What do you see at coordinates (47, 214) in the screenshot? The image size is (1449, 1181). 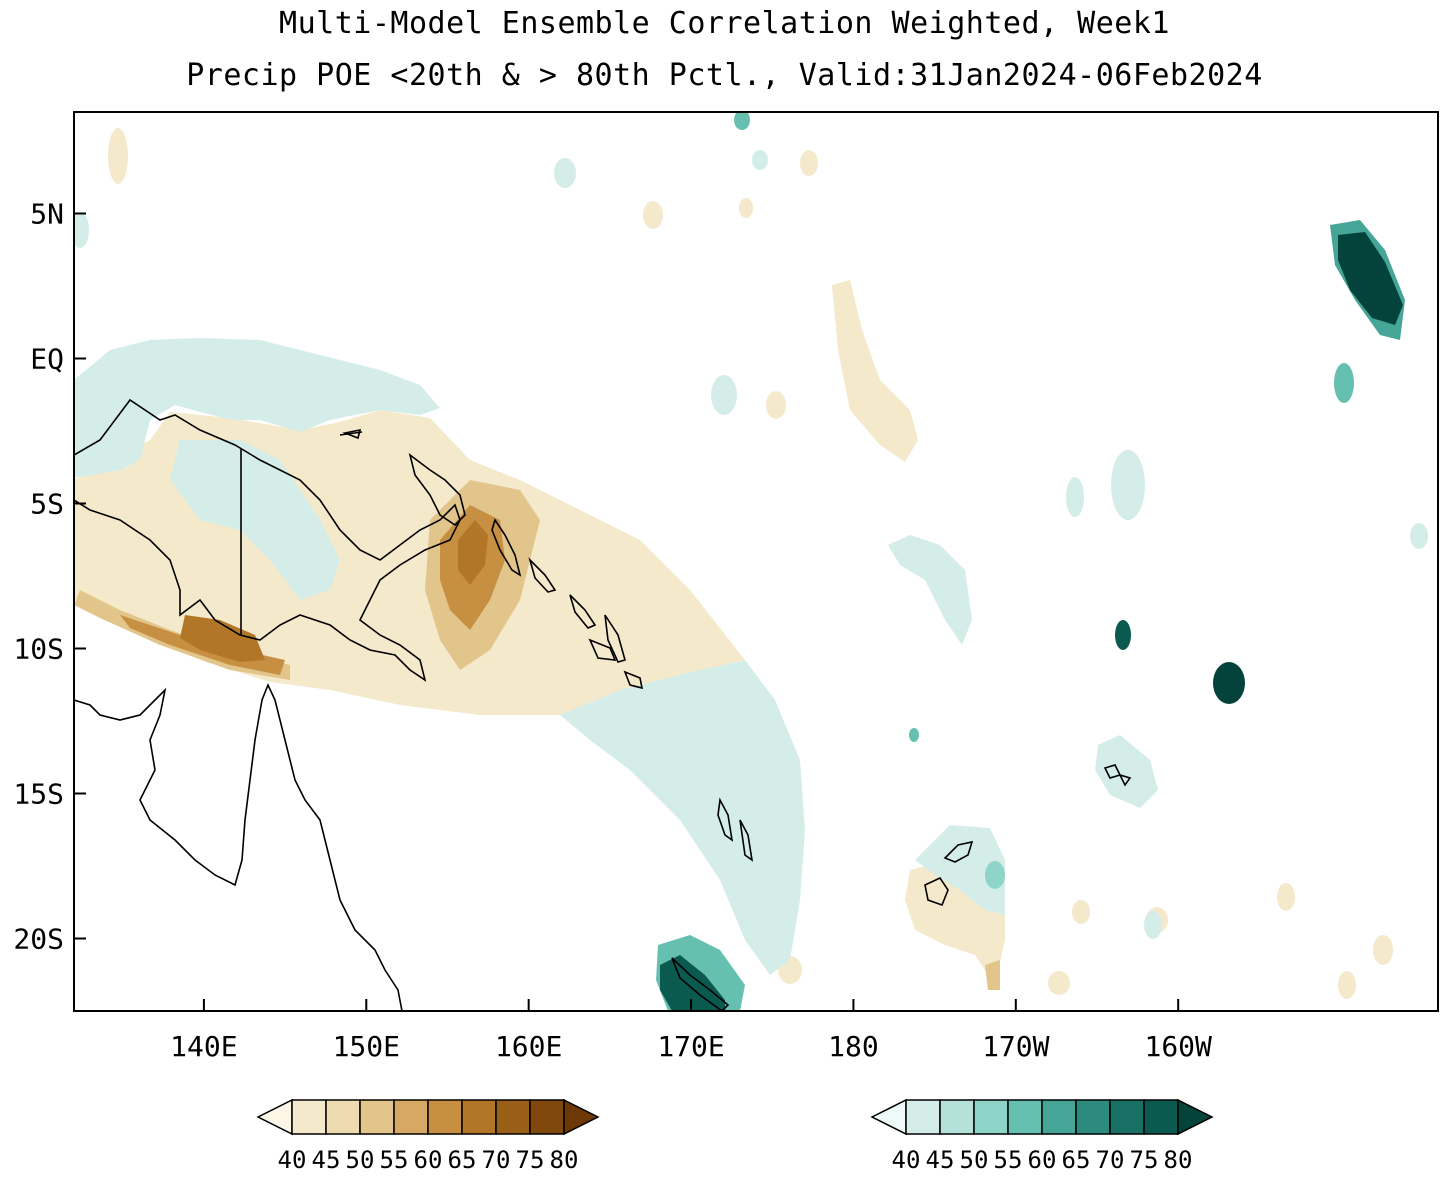 I see `y-tick-label: 5N` at bounding box center [47, 214].